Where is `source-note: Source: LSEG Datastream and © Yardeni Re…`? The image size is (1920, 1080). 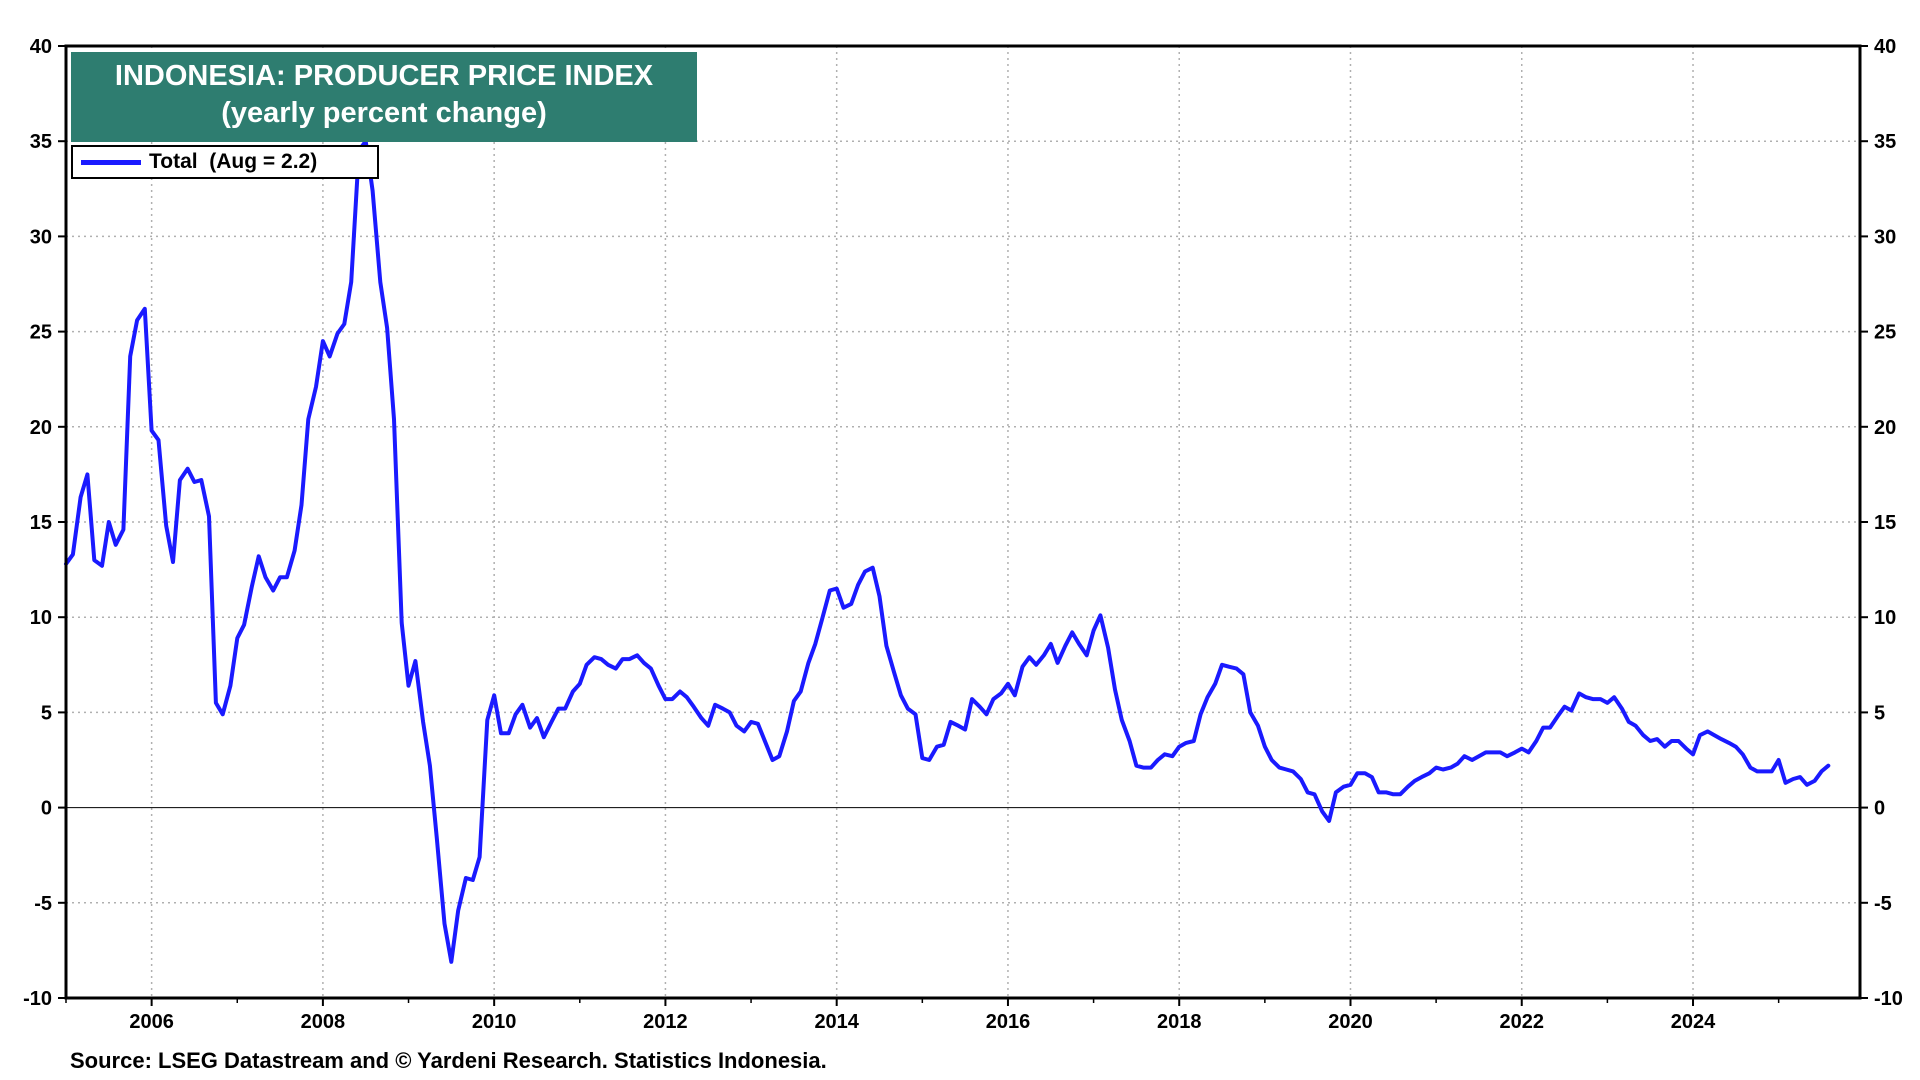
source-note: Source: LSEG Datastream and © Yardeni Re… is located at coordinates (448, 1060).